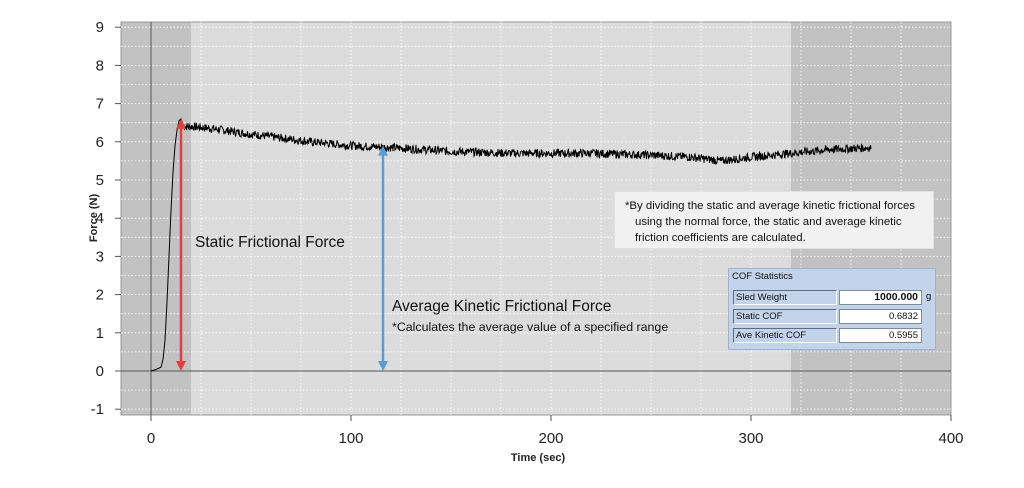  What do you see at coordinates (100, 371) in the screenshot?
I see `y-tick-label: 0` at bounding box center [100, 371].